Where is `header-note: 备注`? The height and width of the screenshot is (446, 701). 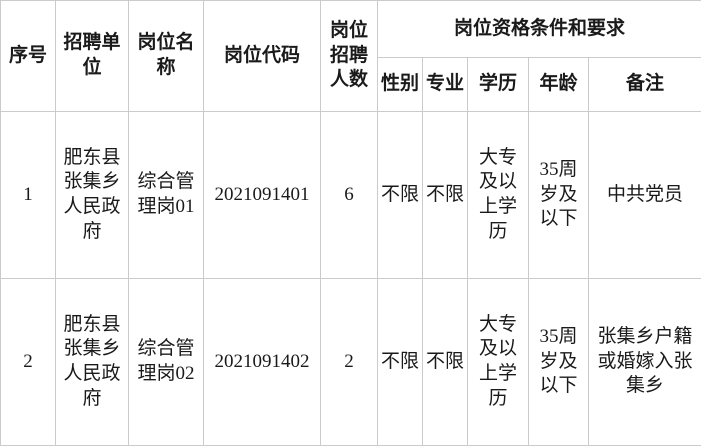
header-note: 备注 is located at coordinates (645, 85).